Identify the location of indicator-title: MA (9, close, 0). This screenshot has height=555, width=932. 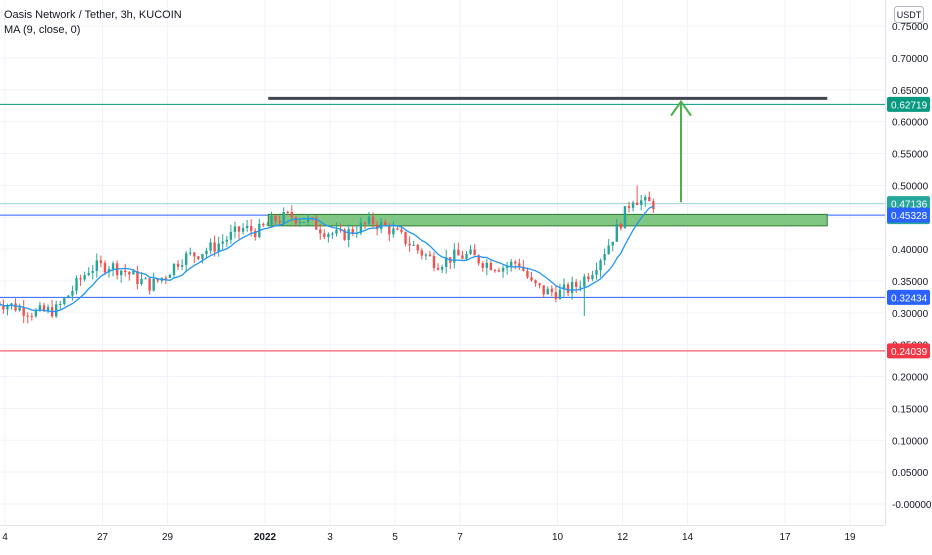
(42, 30).